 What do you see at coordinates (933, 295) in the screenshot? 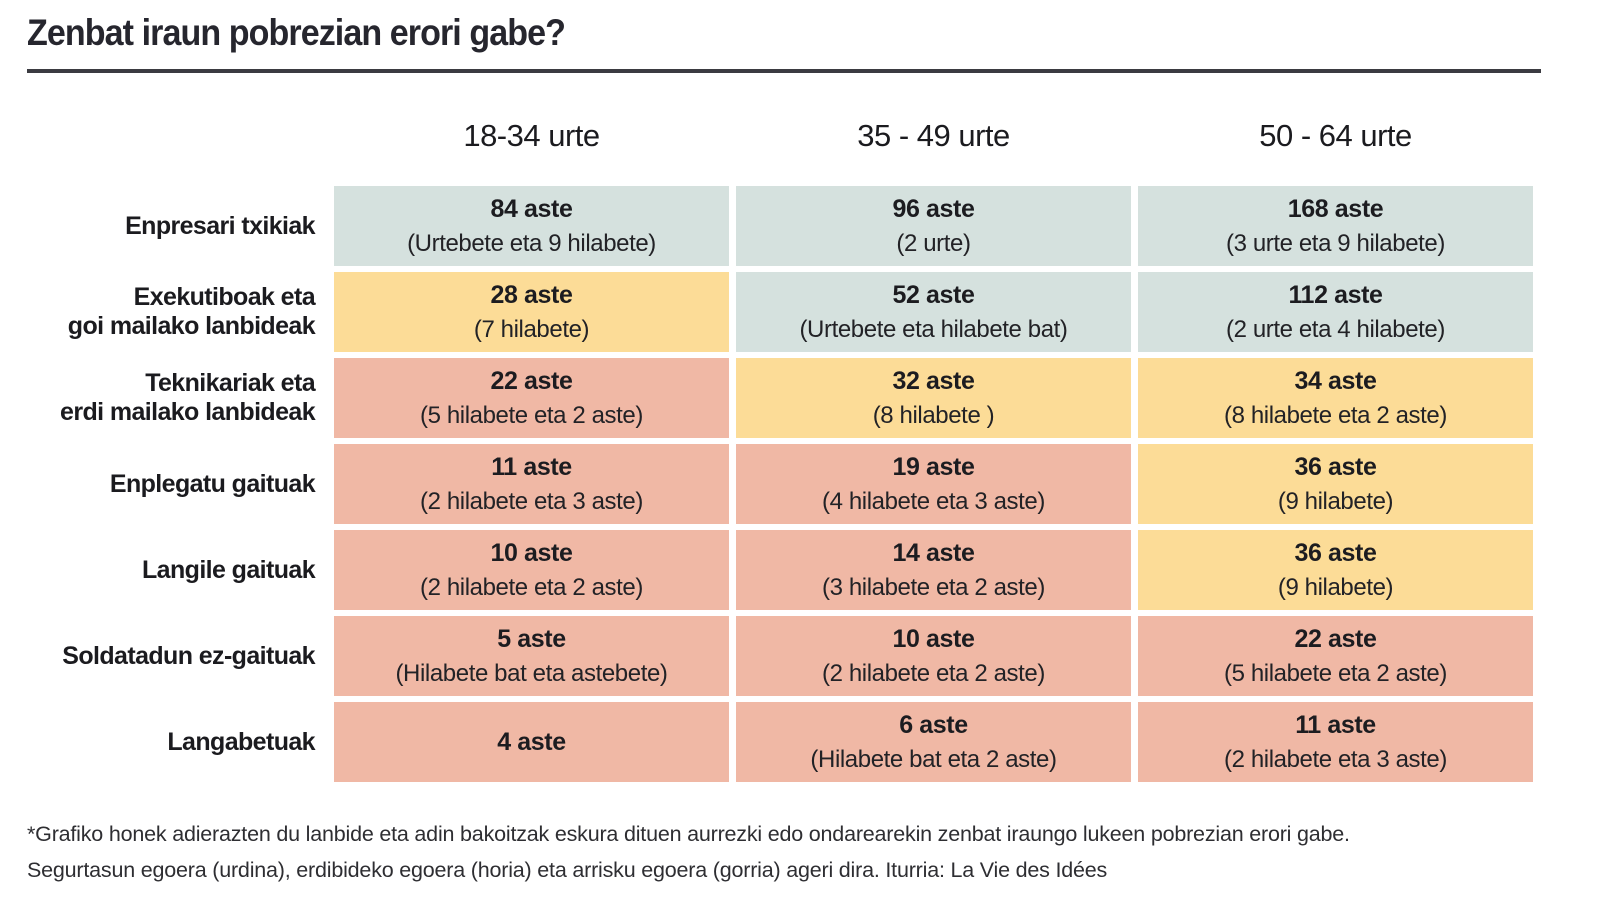
I see `cell-weeks: 52 aste` at bounding box center [933, 295].